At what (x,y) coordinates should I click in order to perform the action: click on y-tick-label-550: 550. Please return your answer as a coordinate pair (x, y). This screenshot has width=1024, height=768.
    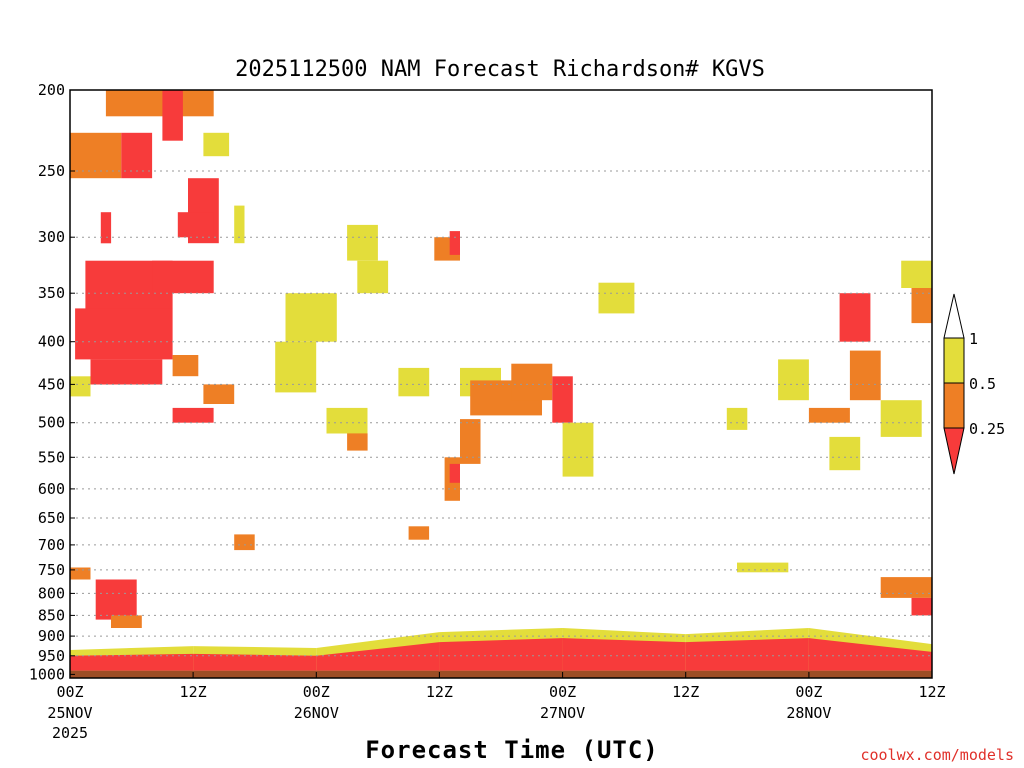
    Looking at the image, I should click on (51, 457).